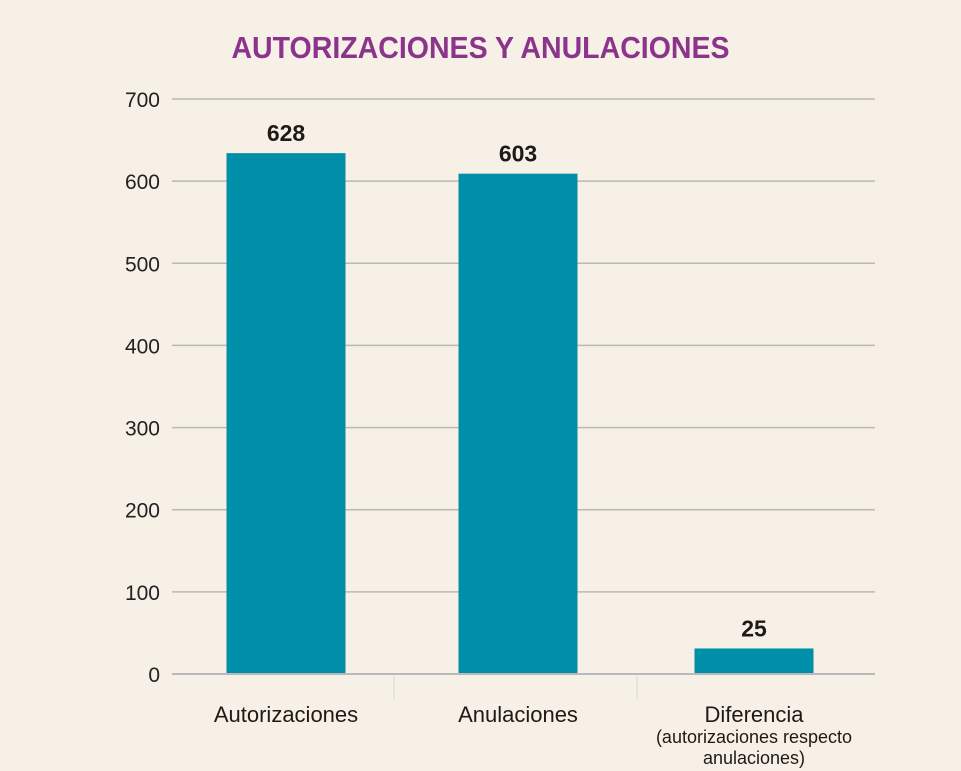 The height and width of the screenshot is (771, 961). I want to click on x-tick-label: Autorizaciones, so click(286, 714).